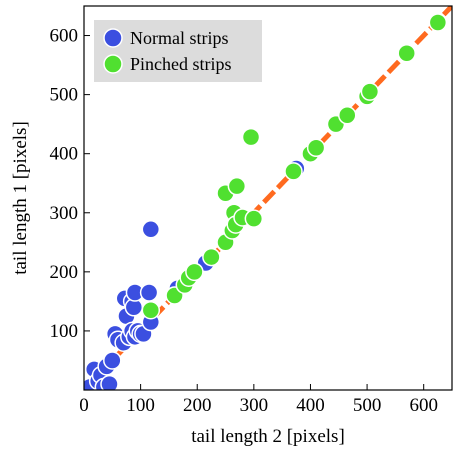 The height and width of the screenshot is (460, 474). I want to click on legend: Normal strips Pinched strips, so click(178, 51).